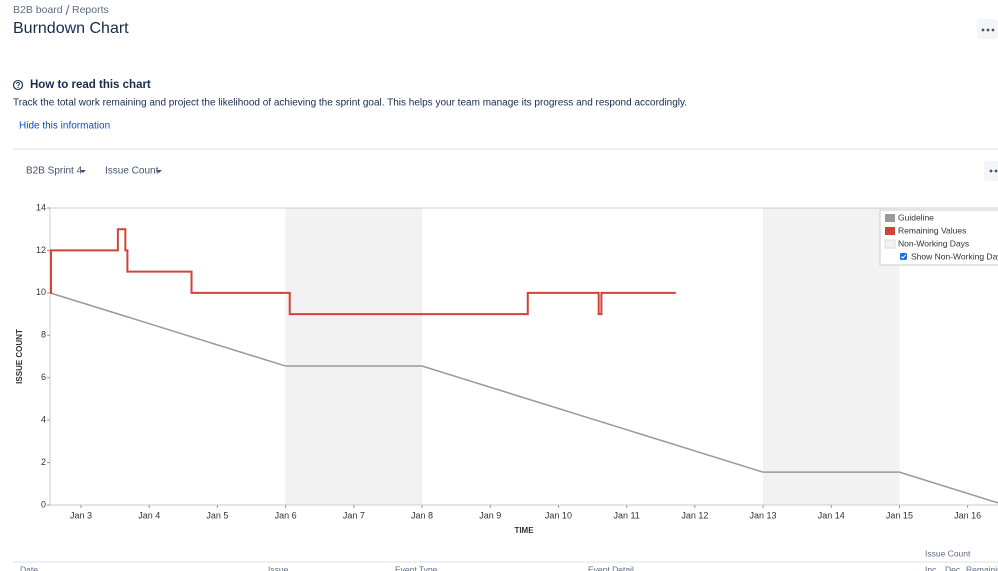 The image size is (998, 571). Describe the element at coordinates (67, 10) in the screenshot. I see `breadcrumb-separator` at that location.